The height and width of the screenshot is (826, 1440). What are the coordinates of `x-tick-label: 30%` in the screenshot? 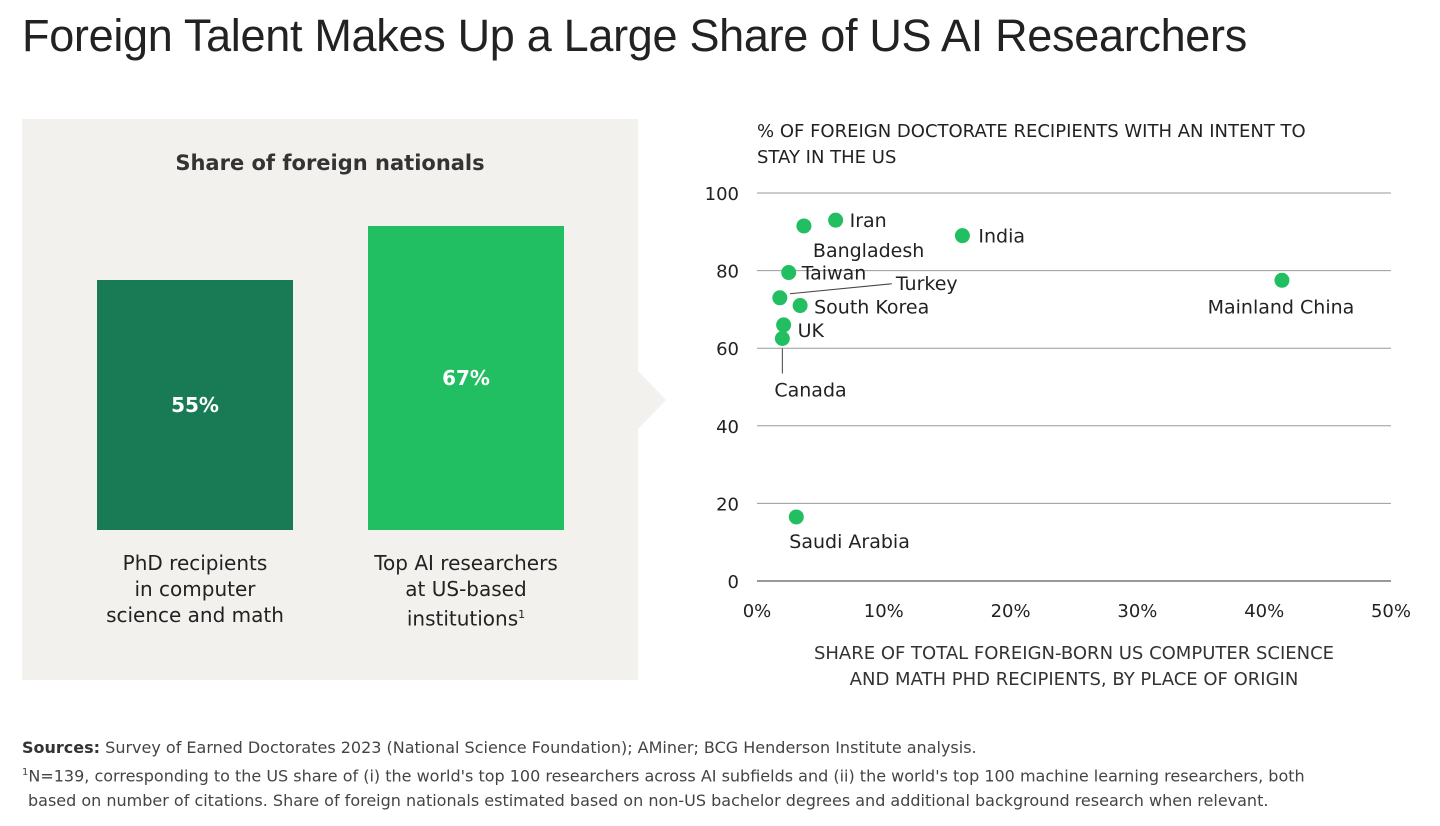 It's located at (1137, 611).